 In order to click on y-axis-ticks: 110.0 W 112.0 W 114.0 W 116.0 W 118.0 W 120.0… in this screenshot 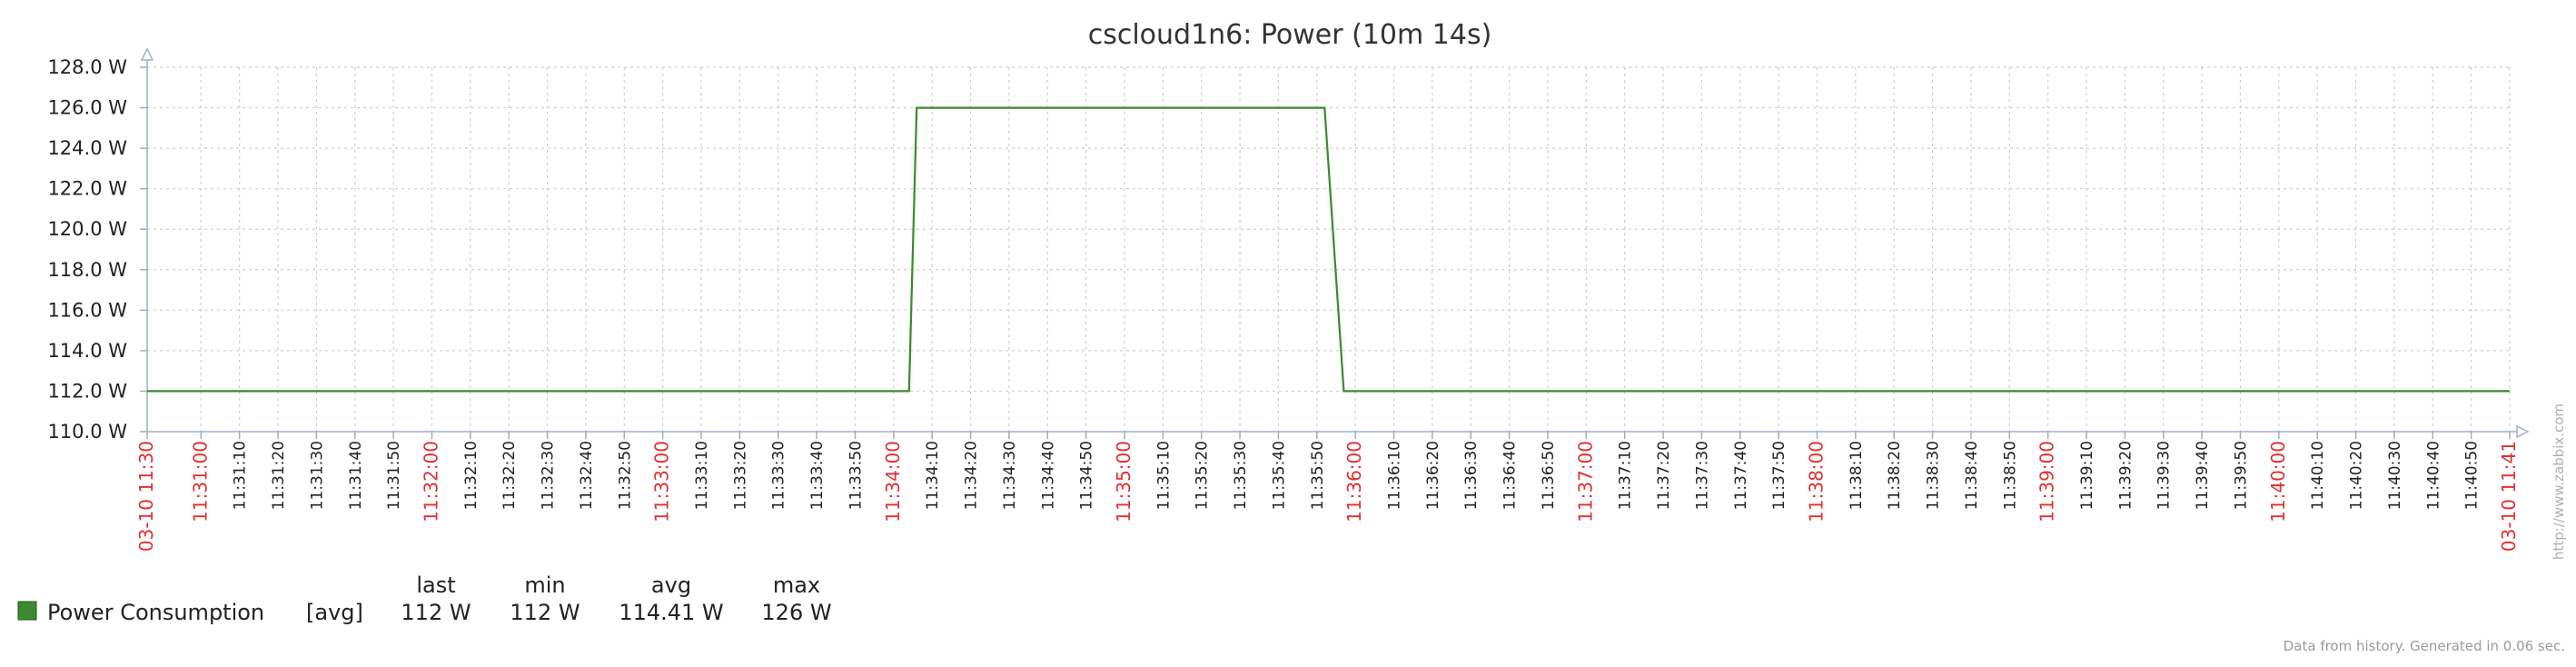, I will do `click(97, 250)`.